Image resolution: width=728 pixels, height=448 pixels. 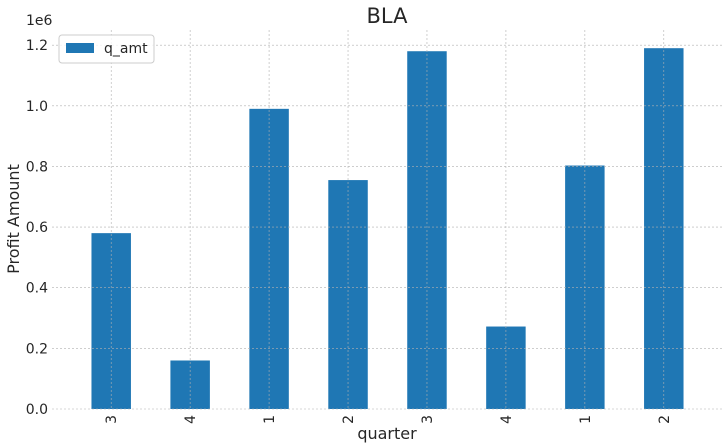 I want to click on y-tick-label: 0.4, so click(x=37, y=289).